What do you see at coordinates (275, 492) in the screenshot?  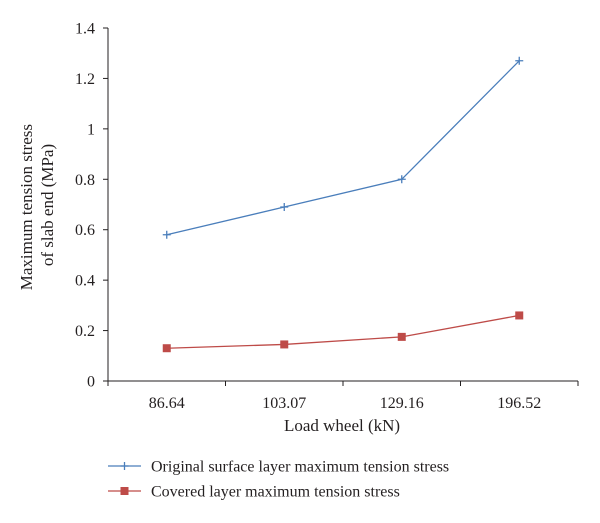 I see `legend-label-covered: Covered layer maximum tension stress` at bounding box center [275, 492].